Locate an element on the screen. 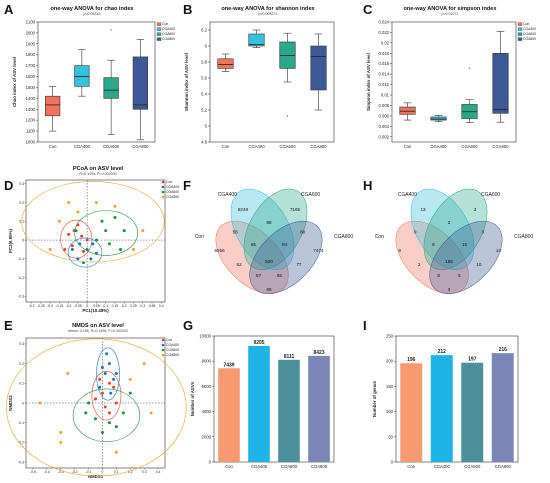  x-tick-label: 0.1 is located at coordinates (105, 306).